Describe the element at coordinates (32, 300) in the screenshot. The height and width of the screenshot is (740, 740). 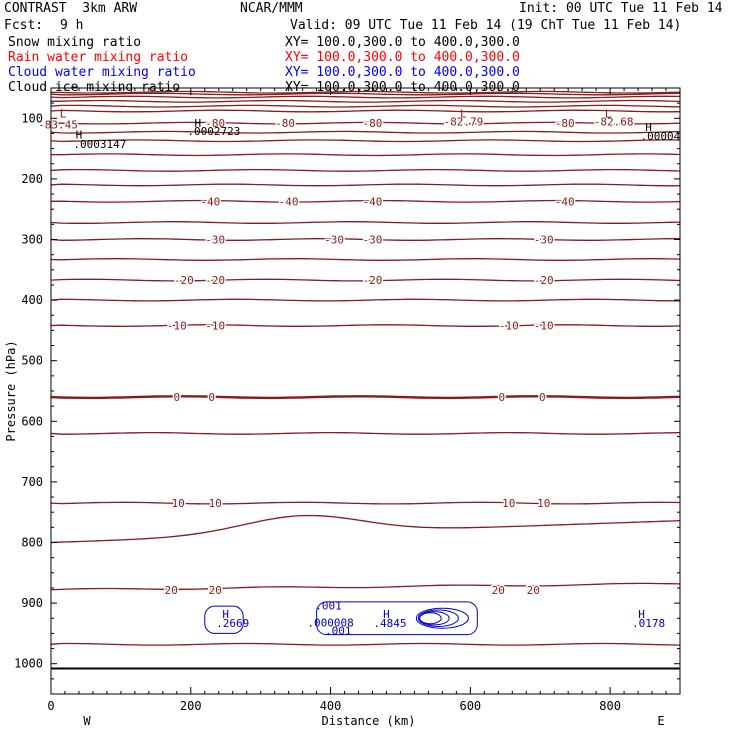
I see `y-tick-label: 400` at that location.